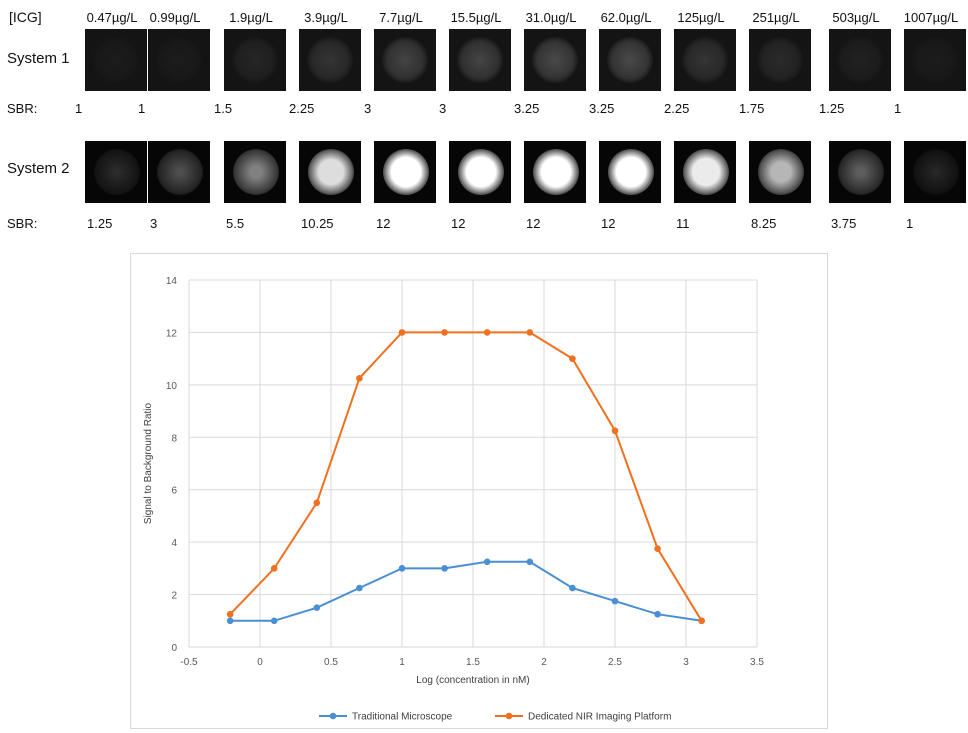 The height and width of the screenshot is (733, 968). Describe the element at coordinates (38, 58) in the screenshot. I see `system-1-label: System 1` at that location.